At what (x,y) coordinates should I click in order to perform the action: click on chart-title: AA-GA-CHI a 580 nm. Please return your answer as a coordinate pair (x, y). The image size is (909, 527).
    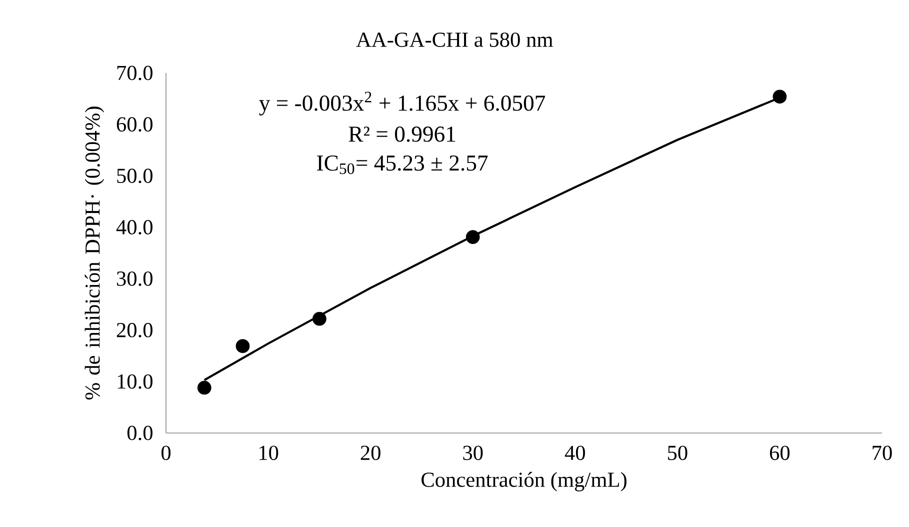
    Looking at the image, I should click on (454, 39).